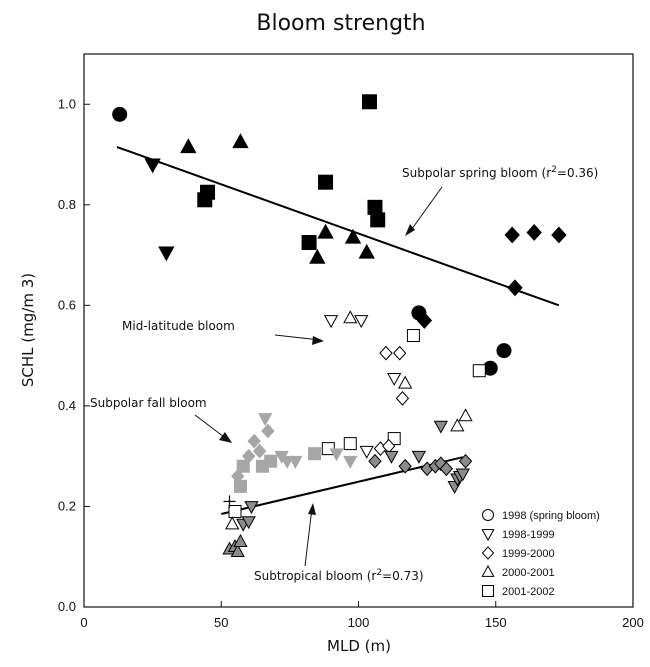 The image size is (650, 667). What do you see at coordinates (528, 573) in the screenshot?
I see `legend-label: 2000-2001` at bounding box center [528, 573].